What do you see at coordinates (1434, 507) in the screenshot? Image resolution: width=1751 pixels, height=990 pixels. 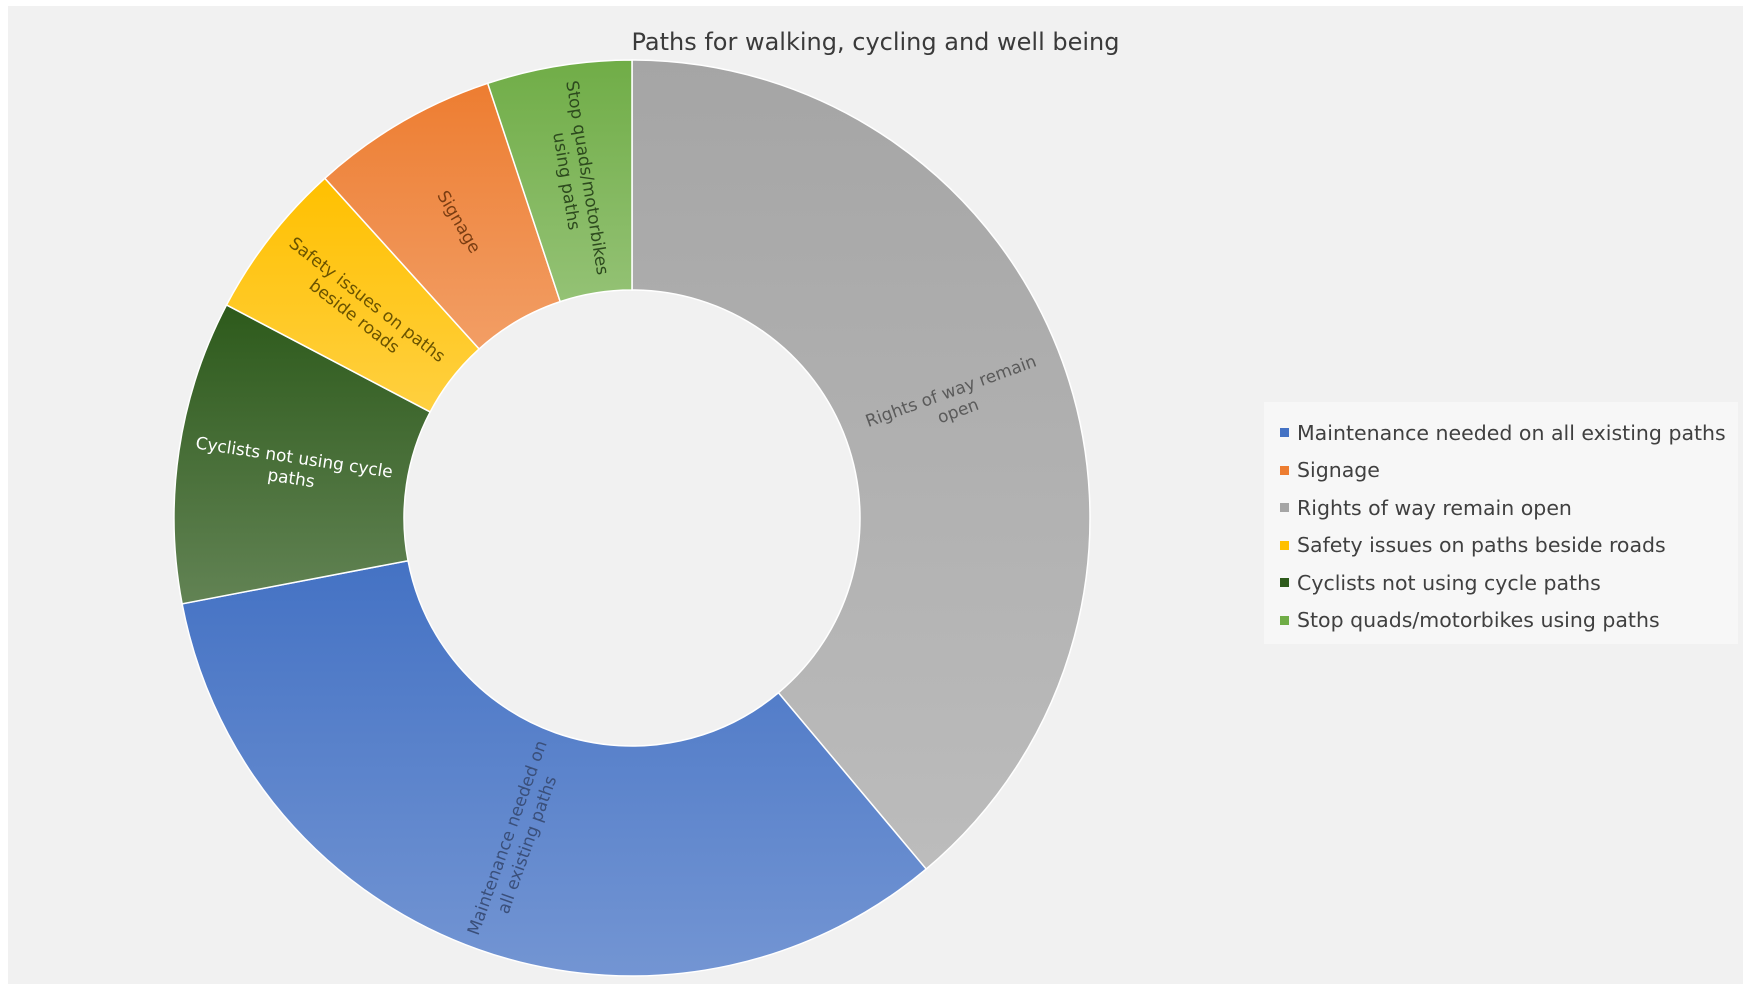 I see `legend-label: Rights of way remain open` at bounding box center [1434, 507].